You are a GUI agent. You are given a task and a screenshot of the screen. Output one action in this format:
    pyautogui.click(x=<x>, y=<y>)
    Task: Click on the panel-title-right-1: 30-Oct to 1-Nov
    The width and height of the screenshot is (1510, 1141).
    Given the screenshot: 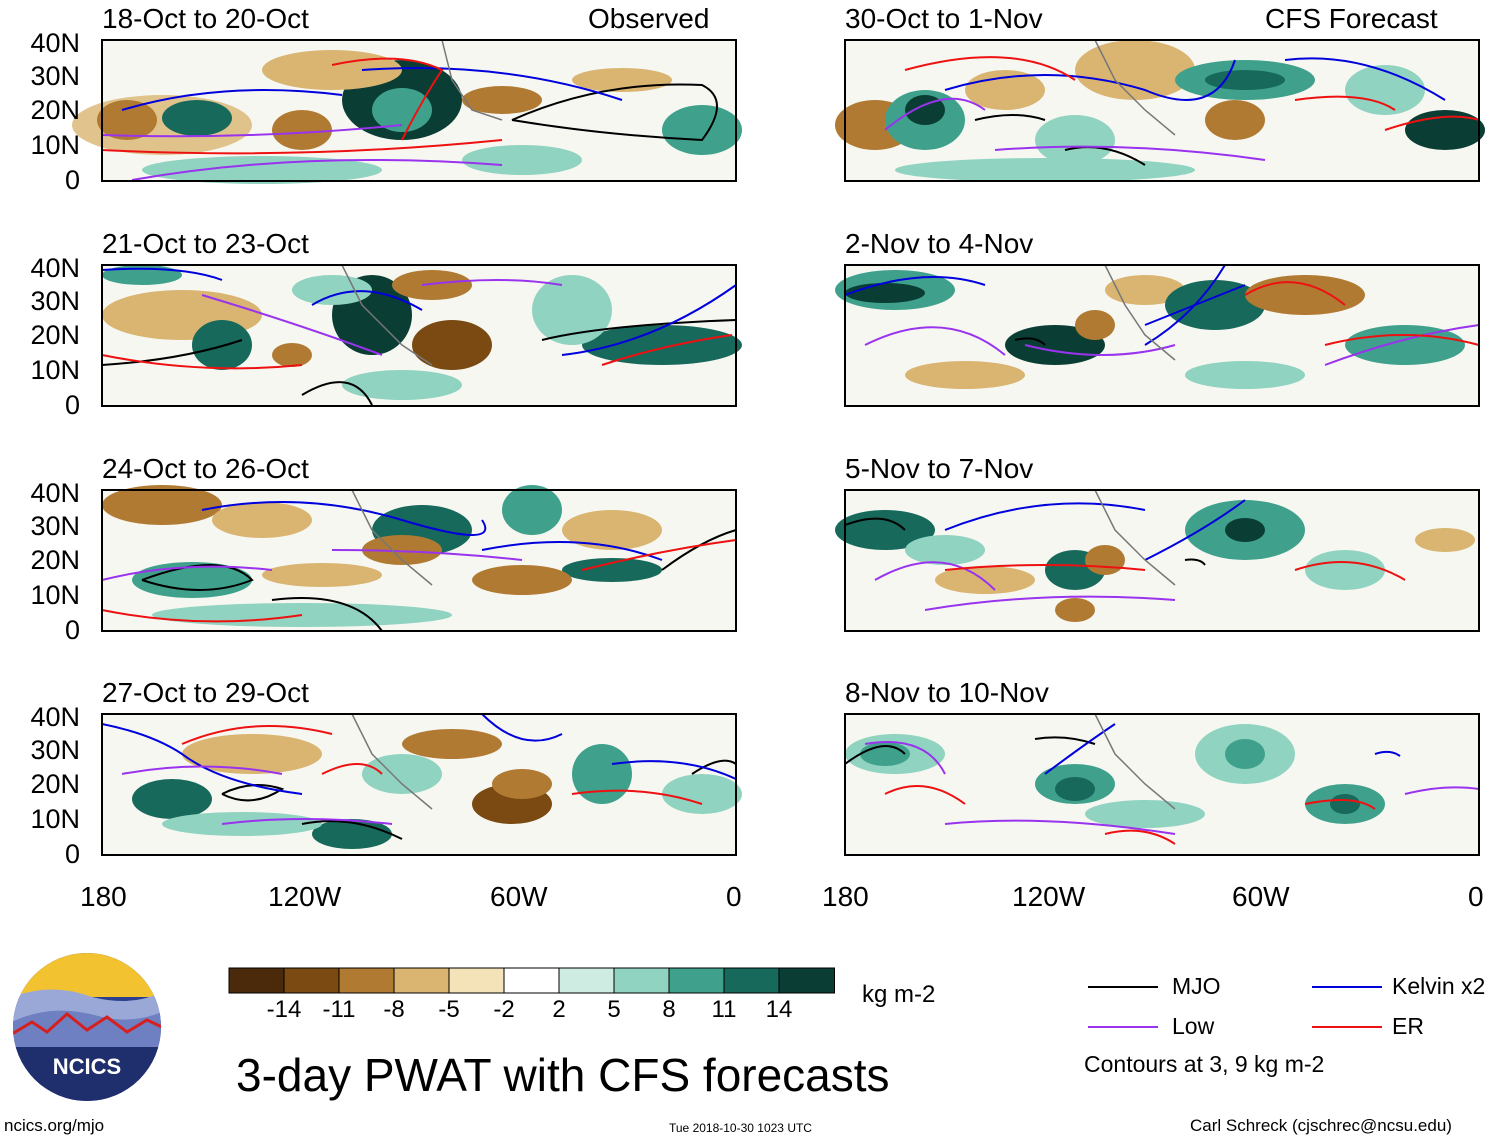 What is the action you would take?
    pyautogui.click(x=944, y=18)
    